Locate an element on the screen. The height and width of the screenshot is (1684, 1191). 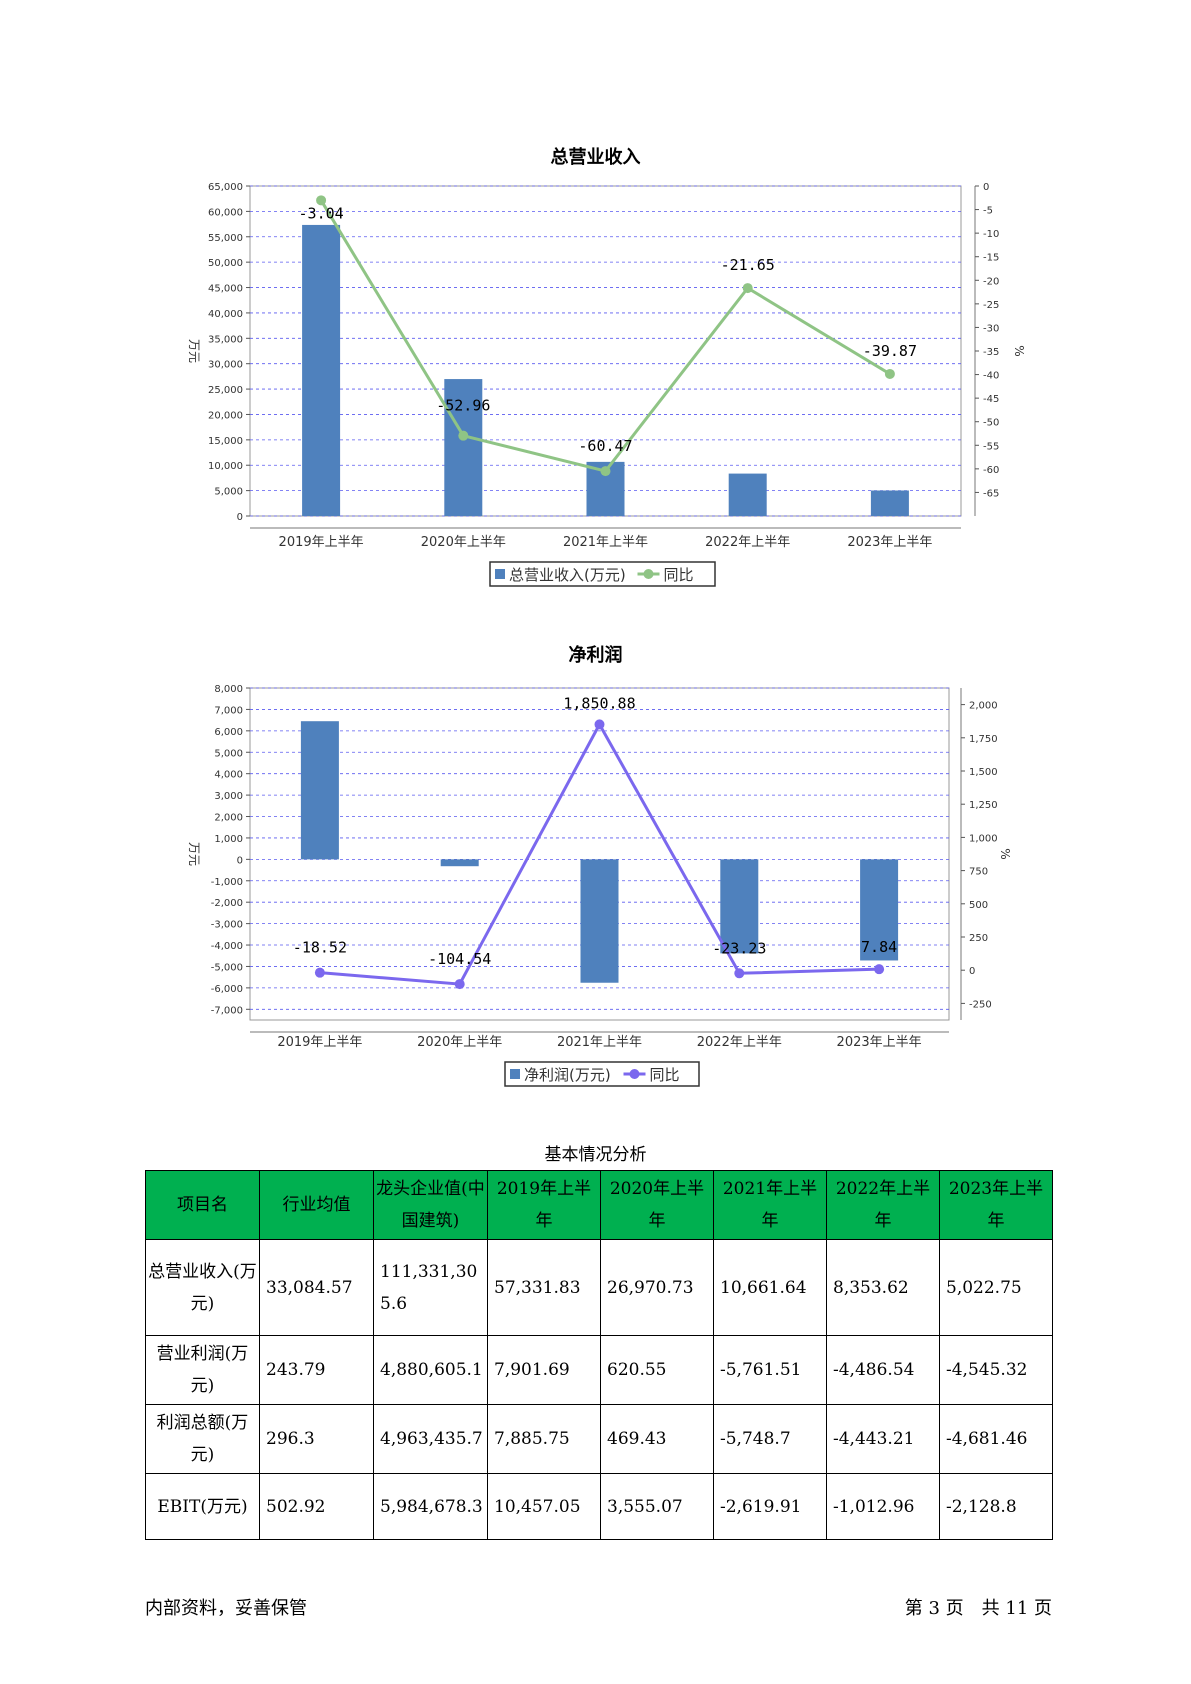
y2-tick-label: 500 is located at coordinates (978, 905).